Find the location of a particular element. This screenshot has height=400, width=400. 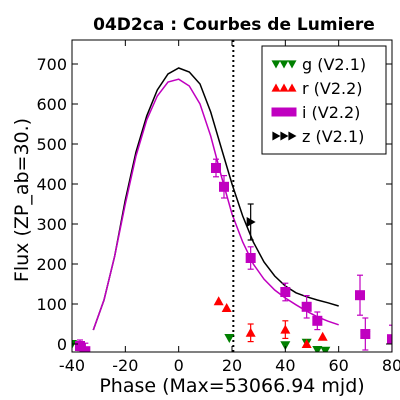

legend-label-z: z (V2.1) is located at coordinates (333, 136).